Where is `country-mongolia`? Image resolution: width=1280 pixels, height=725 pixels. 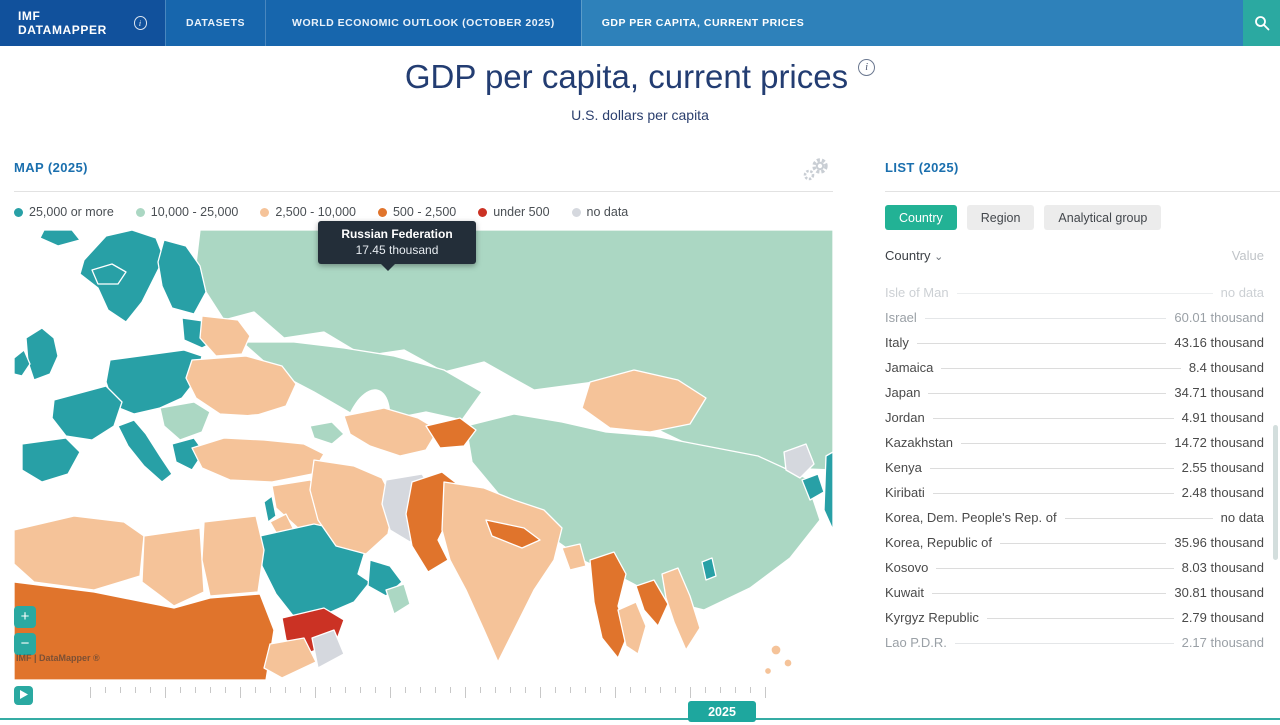 country-mongolia is located at coordinates (644, 401).